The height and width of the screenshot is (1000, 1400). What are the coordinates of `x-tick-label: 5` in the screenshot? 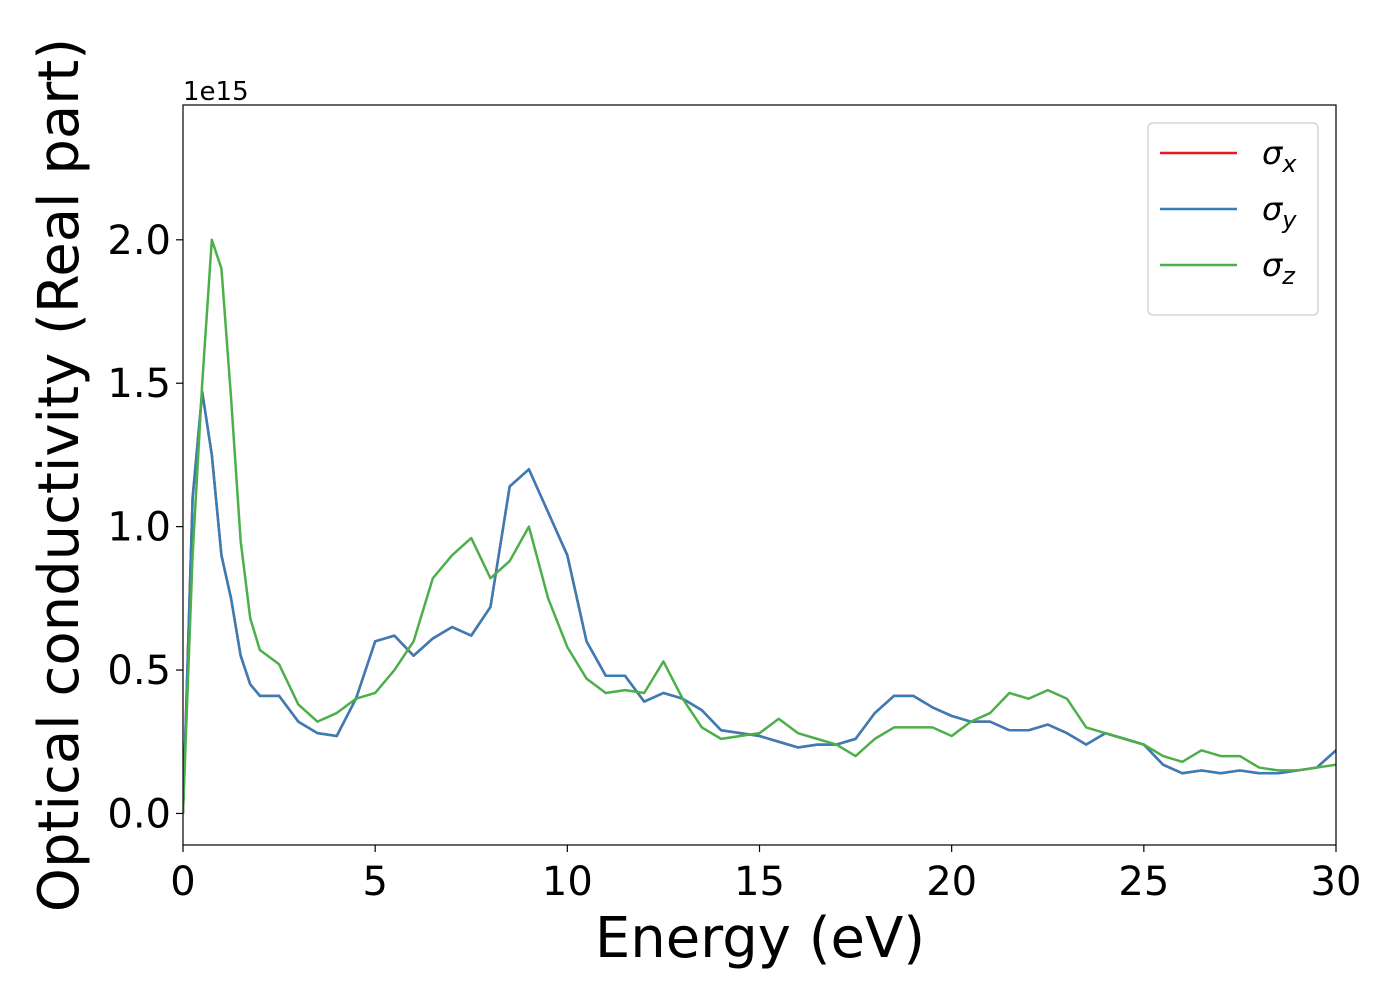 It's located at (374, 882).